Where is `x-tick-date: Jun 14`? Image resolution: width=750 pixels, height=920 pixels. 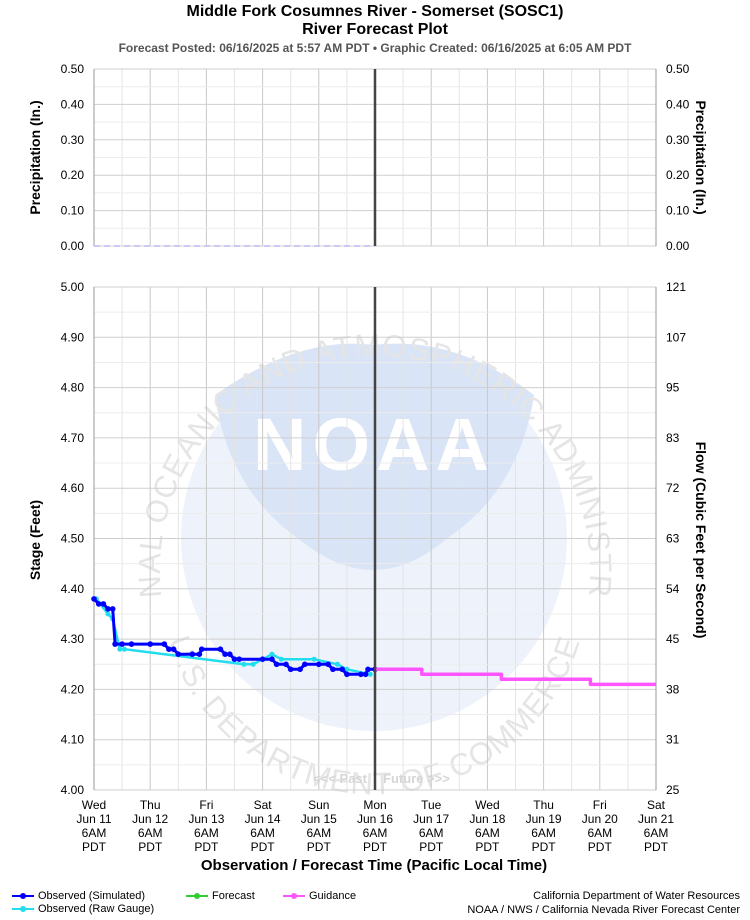
x-tick-date: Jun 14 is located at coordinates (263, 819).